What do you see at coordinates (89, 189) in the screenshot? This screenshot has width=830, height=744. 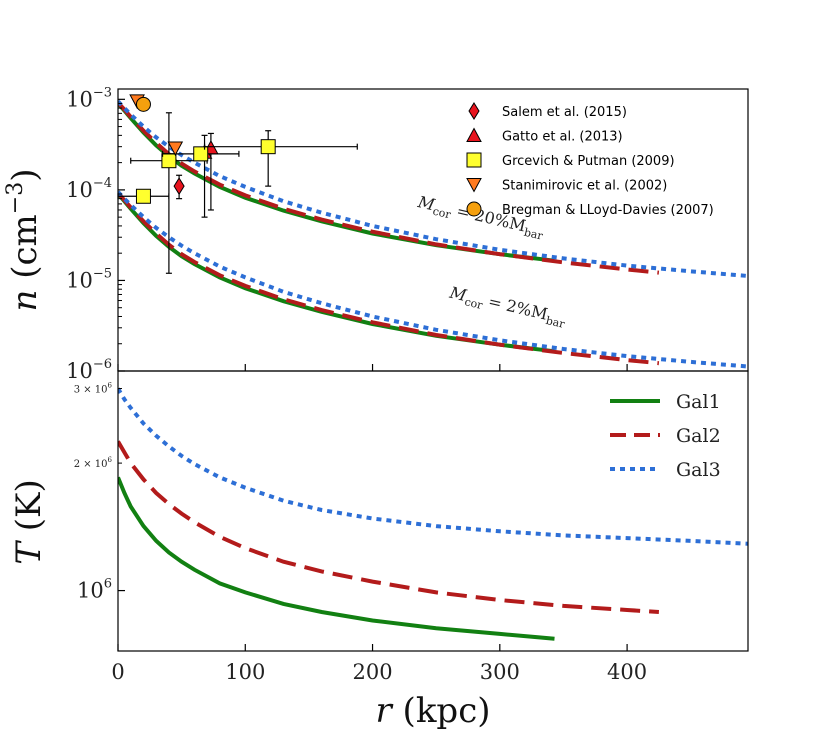 I see `y-tick-label-2: 10⁻⁴` at bounding box center [89, 189].